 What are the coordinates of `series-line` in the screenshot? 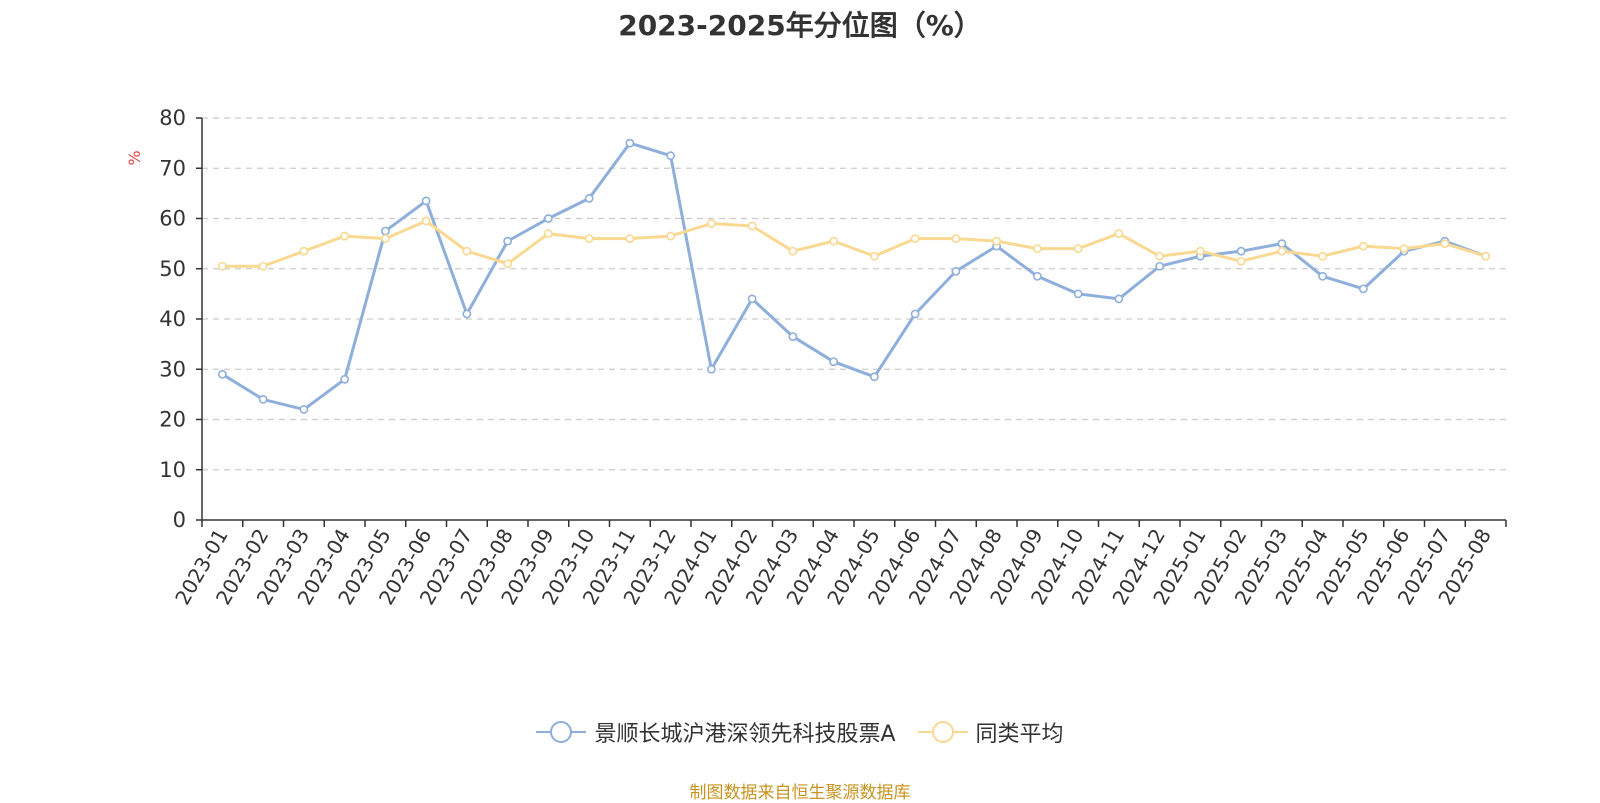 It's located at (854, 243).